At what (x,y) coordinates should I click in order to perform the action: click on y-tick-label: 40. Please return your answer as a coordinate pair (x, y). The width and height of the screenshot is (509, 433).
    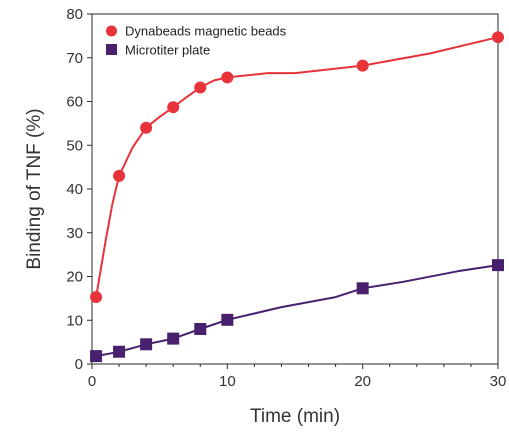
    Looking at the image, I should click on (74, 189).